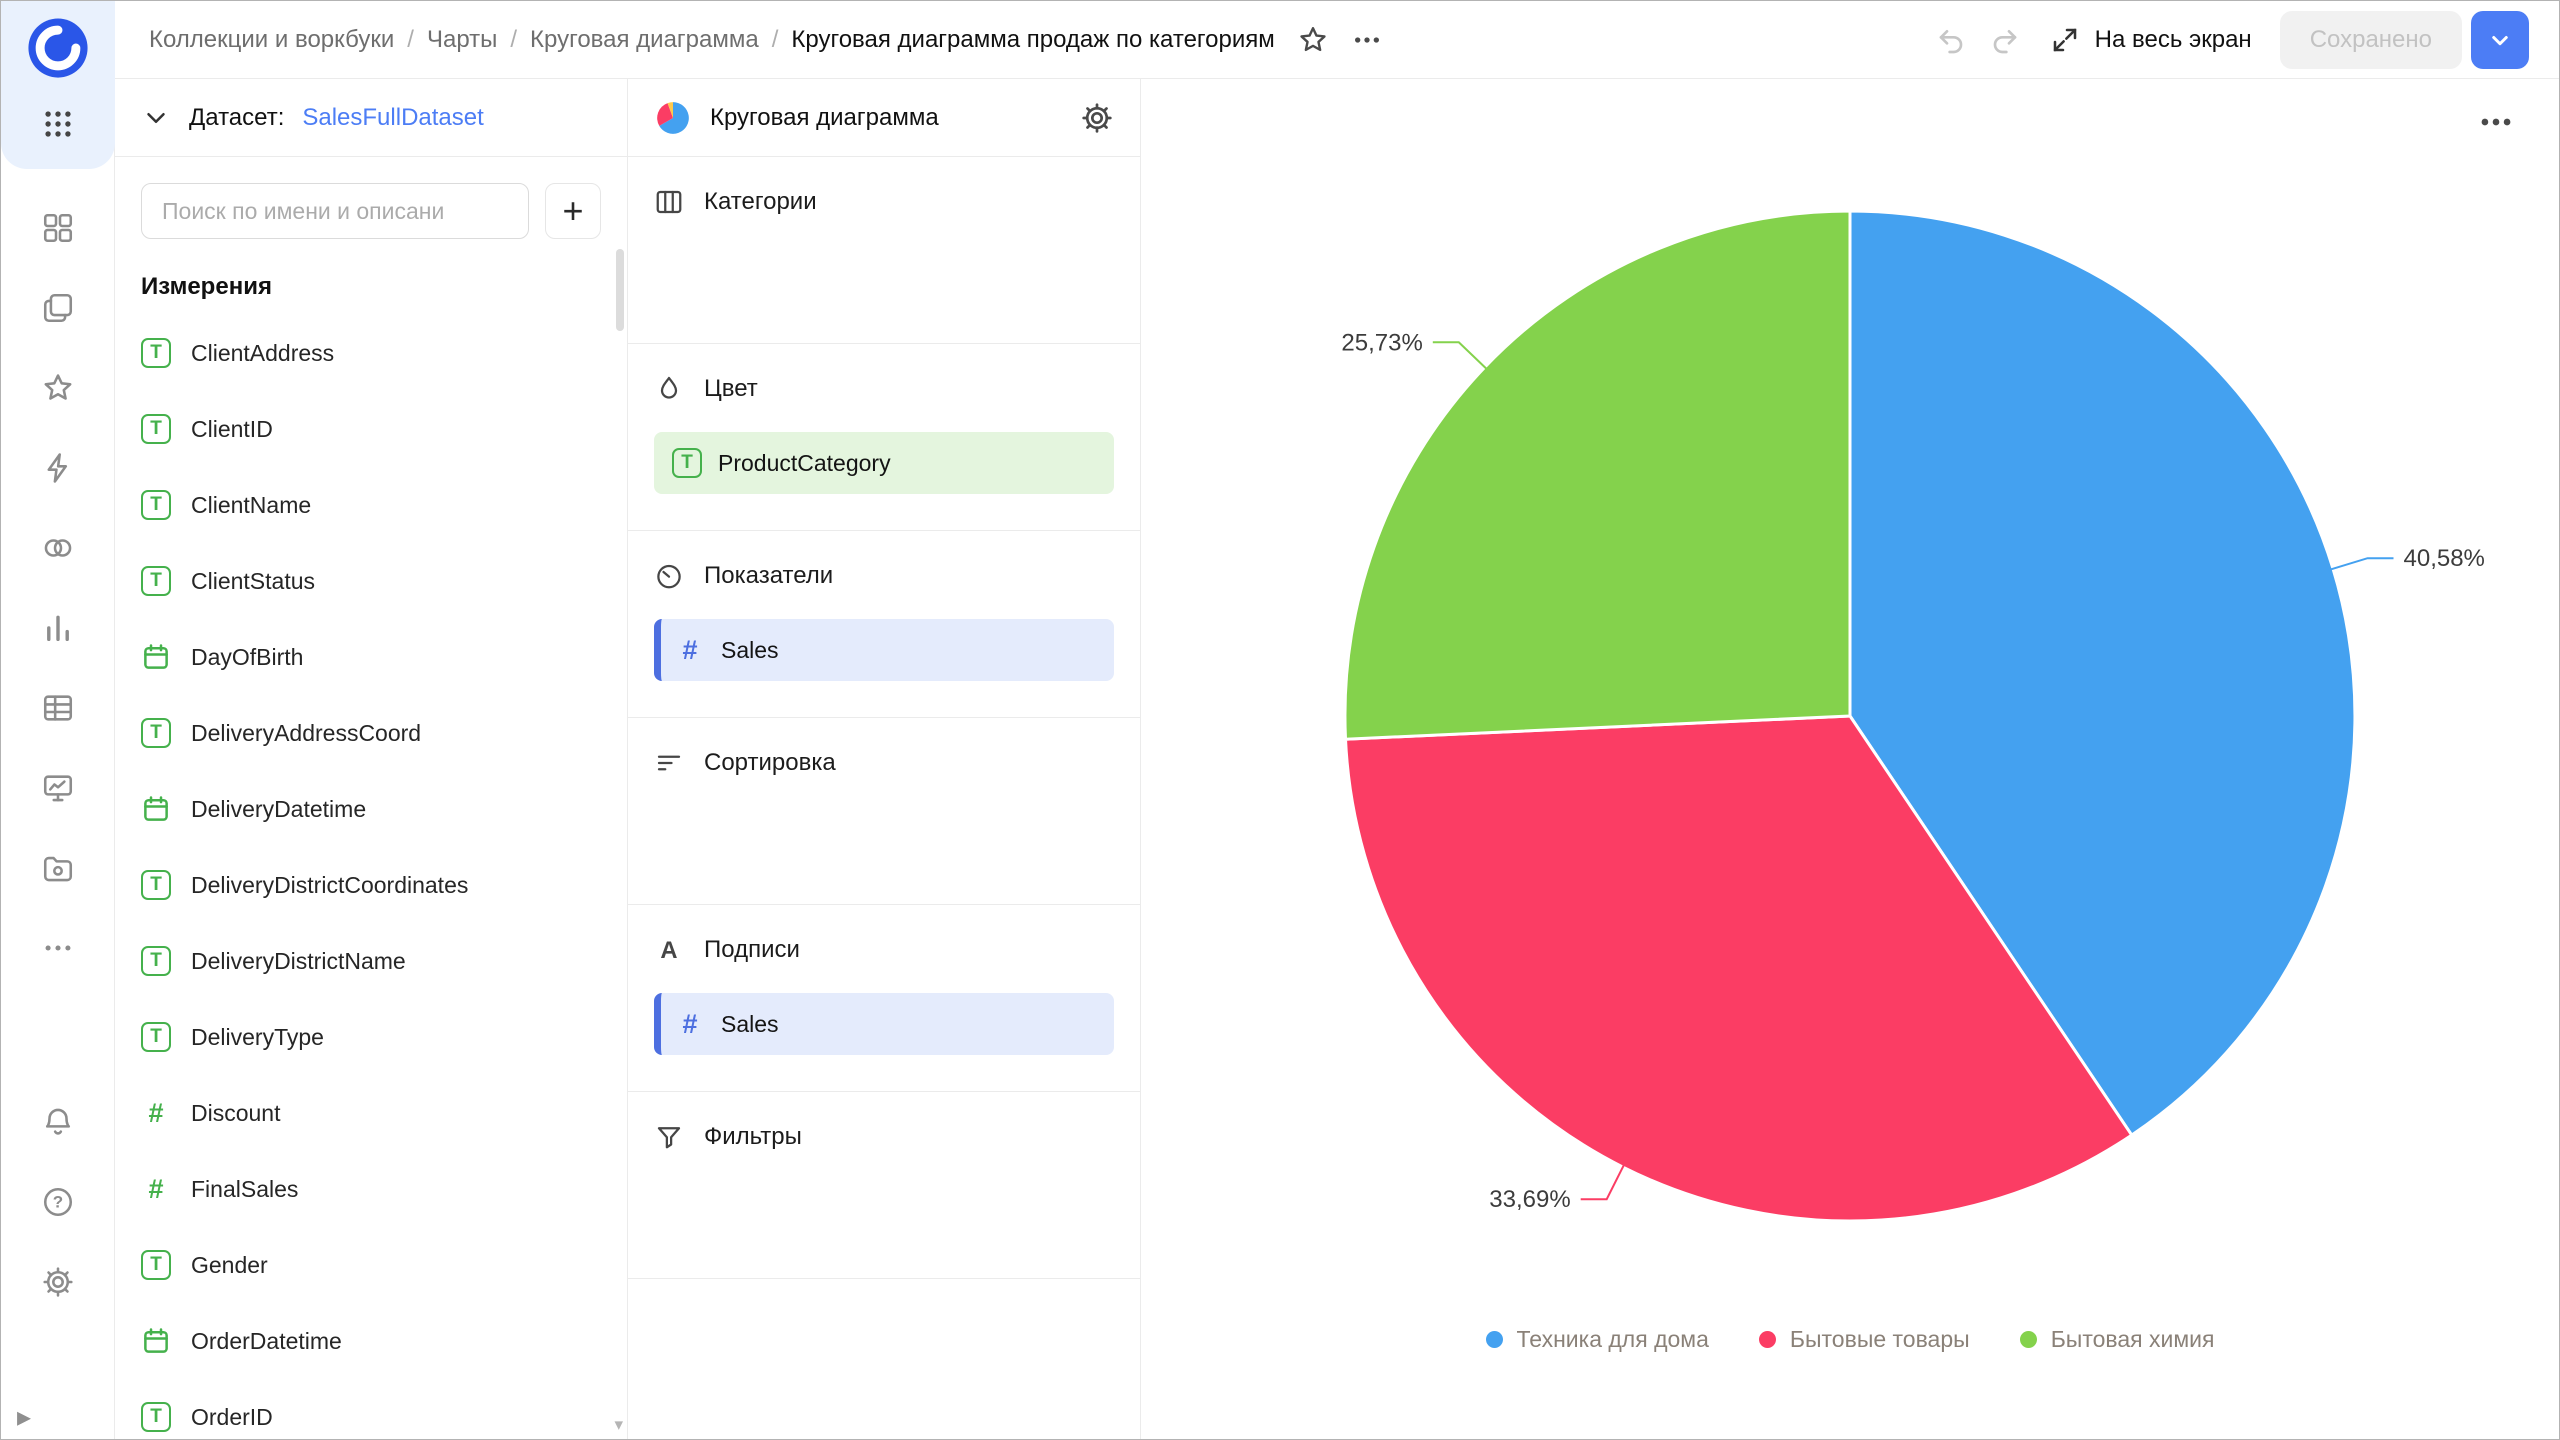 The height and width of the screenshot is (1440, 2560). I want to click on sort-icon, so click(669, 763).